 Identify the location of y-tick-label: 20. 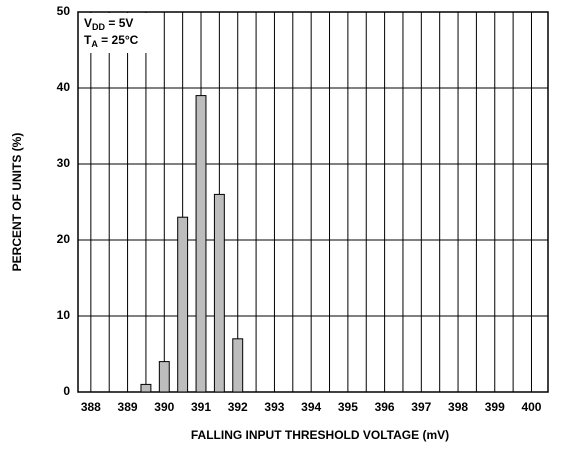
(64, 239).